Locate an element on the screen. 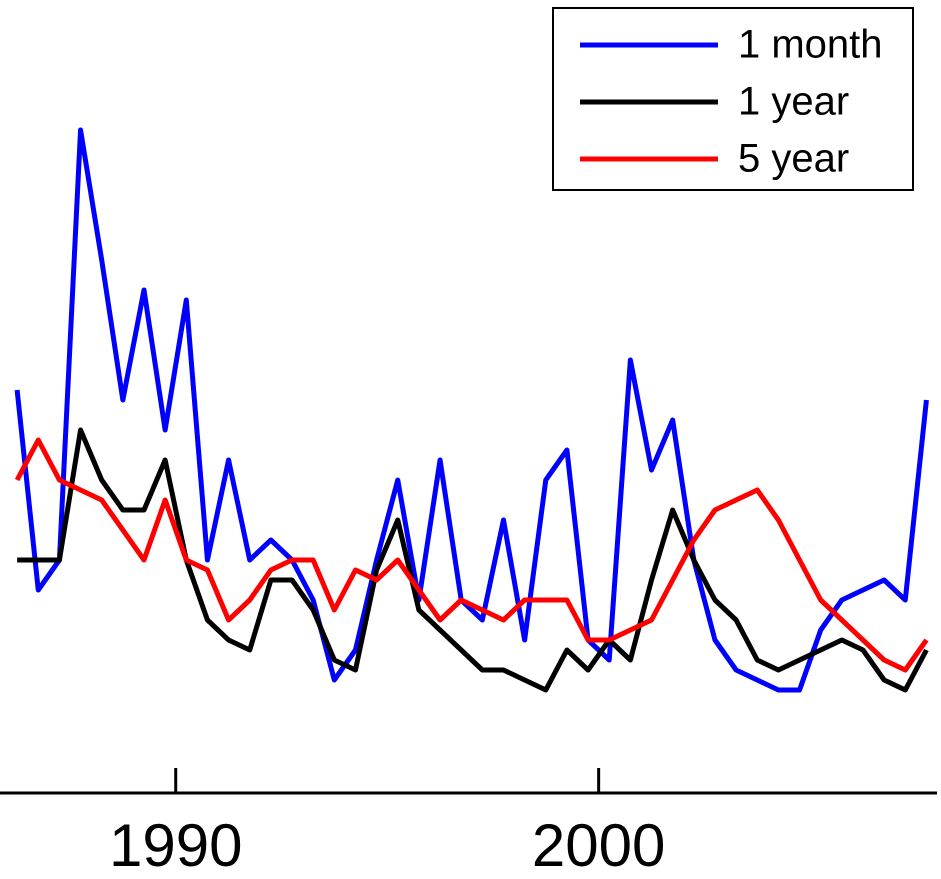 This screenshot has width=941, height=879. x-tick-label: 2000 is located at coordinates (598, 845).